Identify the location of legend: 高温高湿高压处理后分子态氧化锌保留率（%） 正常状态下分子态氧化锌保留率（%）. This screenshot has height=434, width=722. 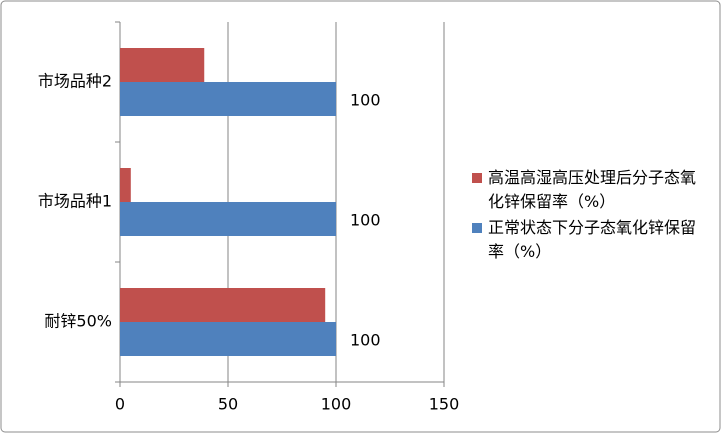
(588, 216).